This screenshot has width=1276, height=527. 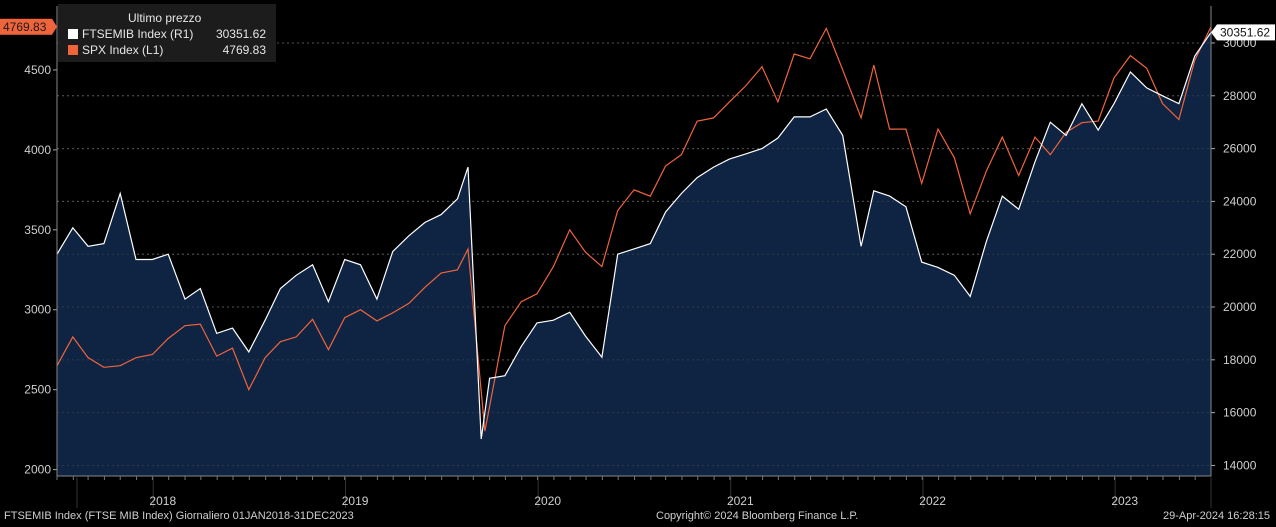 What do you see at coordinates (1216, 516) in the screenshot?
I see `footer-right: 29-Apr-2024 16:28:15` at bounding box center [1216, 516].